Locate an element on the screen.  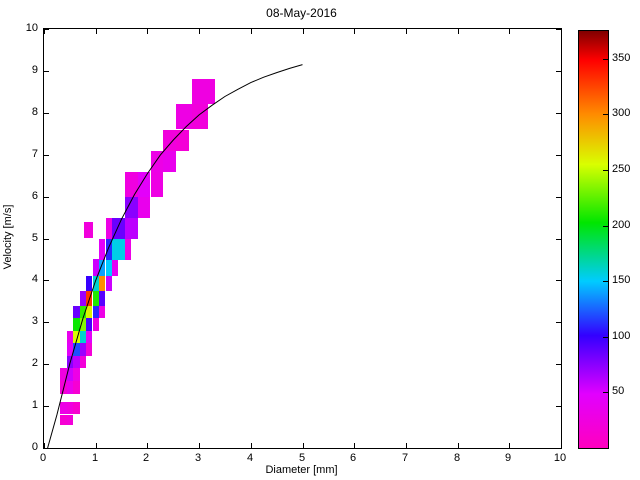
y-tick-label: 10 is located at coordinates (31, 28).